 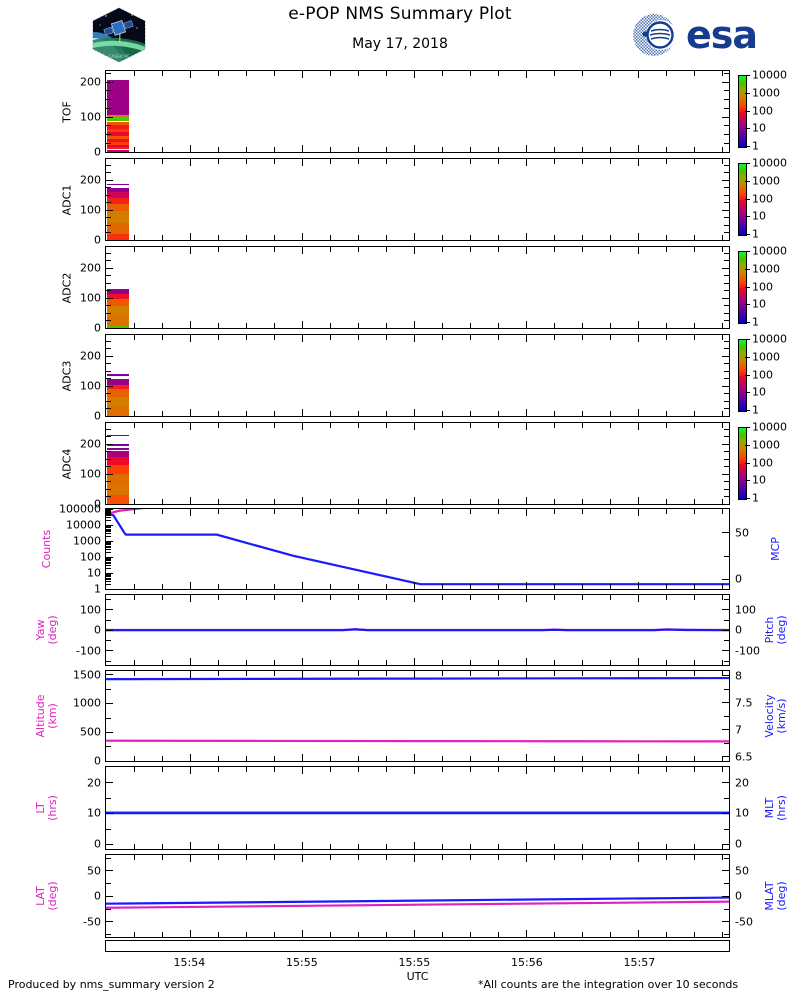 What do you see at coordinates (119, 35) in the screenshot?
I see `cassiope-epop-mission-patch-icon: CASSIOPE` at bounding box center [119, 35].